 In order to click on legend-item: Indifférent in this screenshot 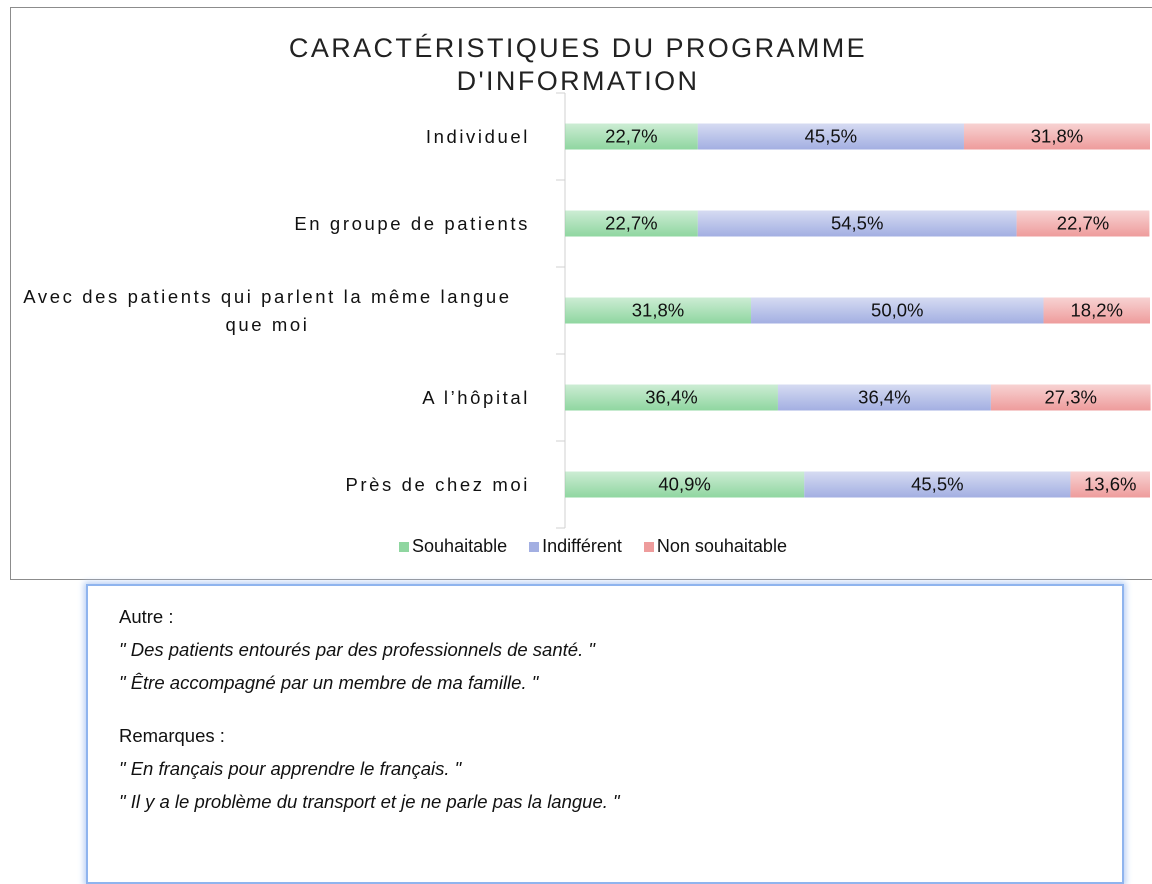, I will do `click(575, 546)`.